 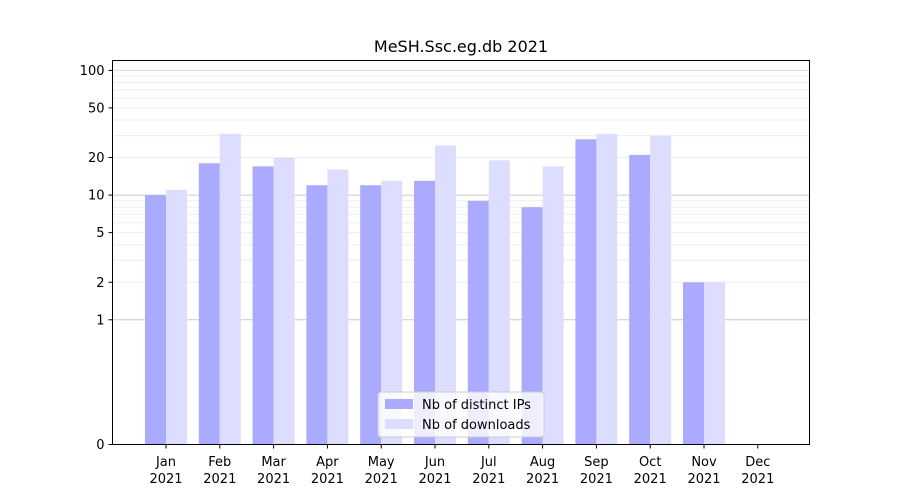 What do you see at coordinates (100, 283) in the screenshot?
I see `y-tick-label: 2` at bounding box center [100, 283].